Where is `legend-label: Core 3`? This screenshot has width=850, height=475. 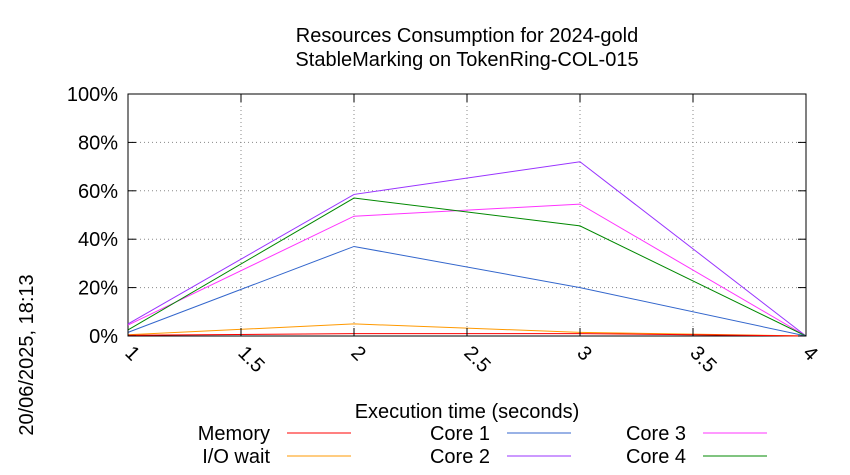
legend-label: Core 3 is located at coordinates (656, 434).